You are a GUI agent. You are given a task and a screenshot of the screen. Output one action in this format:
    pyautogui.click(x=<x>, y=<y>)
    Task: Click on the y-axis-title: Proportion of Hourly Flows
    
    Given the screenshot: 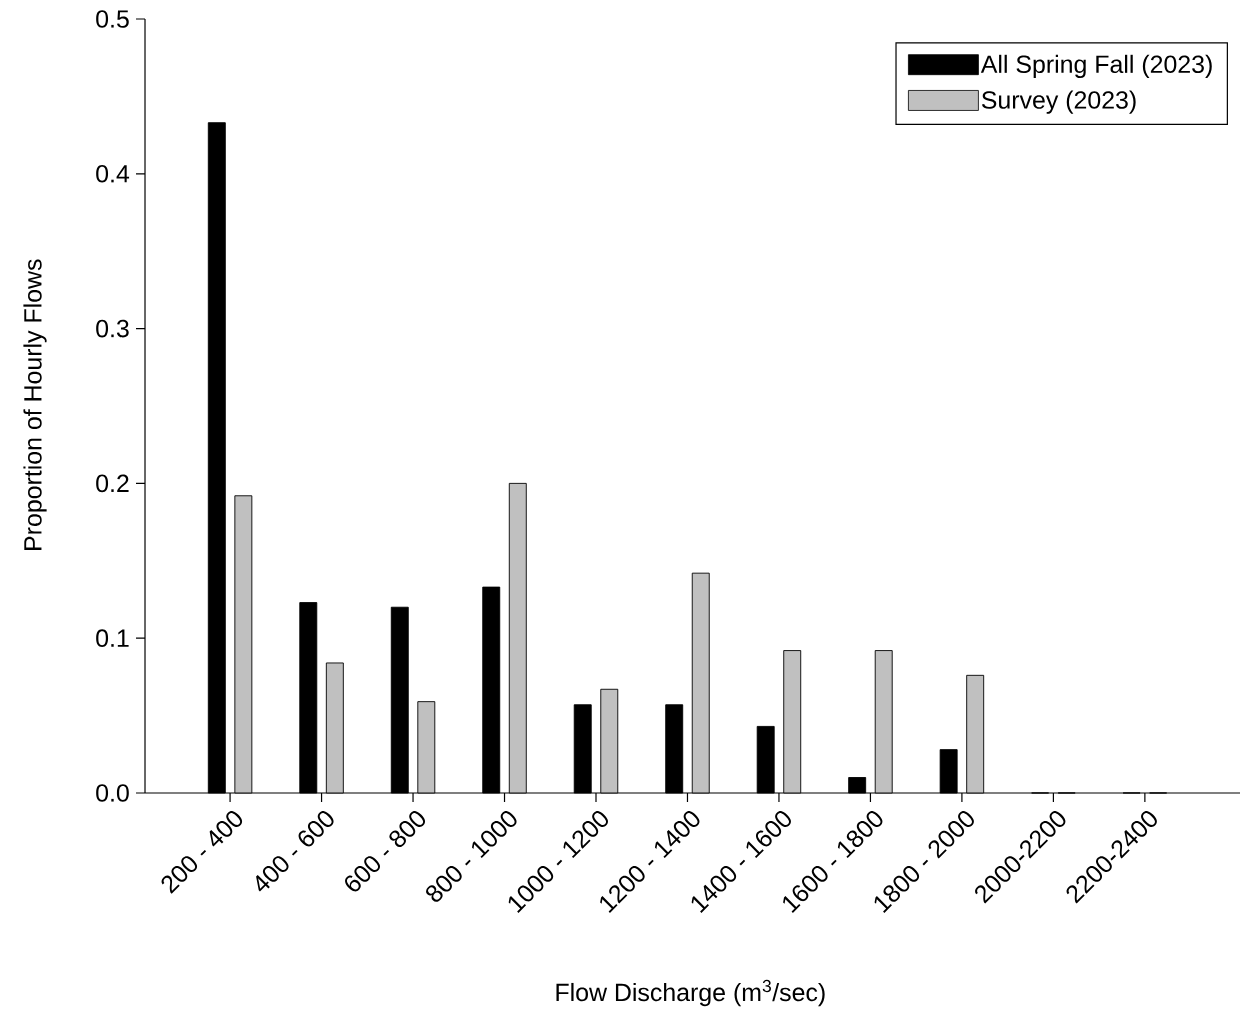 What is the action you would take?
    pyautogui.click(x=35, y=404)
    